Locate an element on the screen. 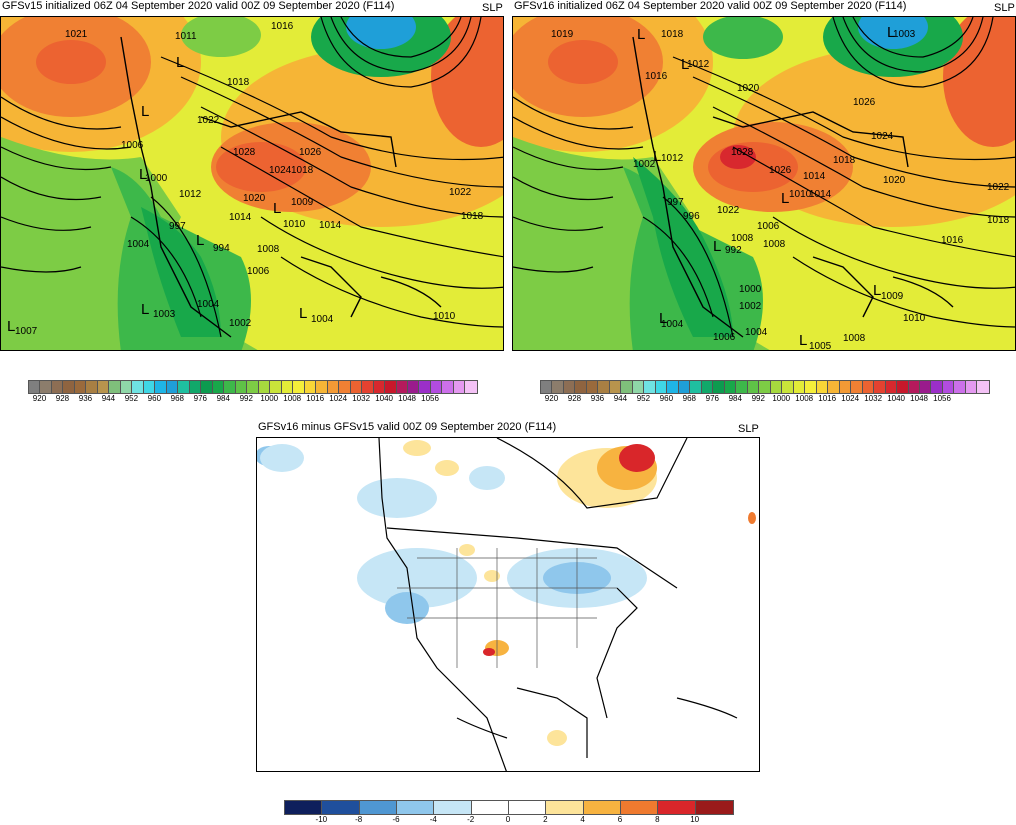 The width and height of the screenshot is (1016, 825). colorbar-tick-label: 960 is located at coordinates (154, 398).